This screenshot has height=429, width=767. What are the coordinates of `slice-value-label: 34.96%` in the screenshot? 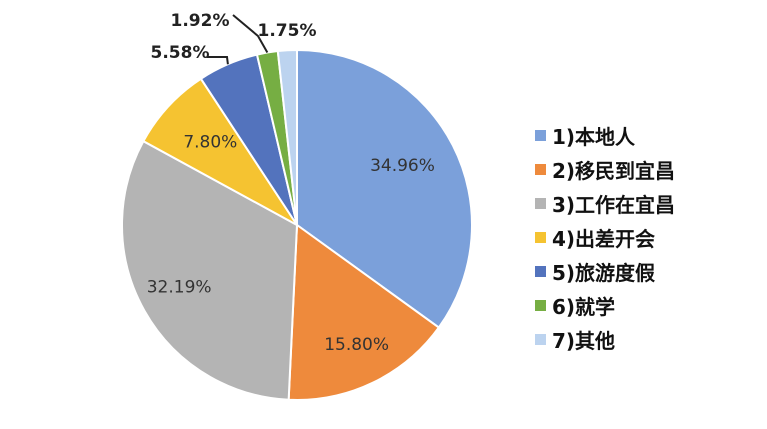 It's located at (402, 166).